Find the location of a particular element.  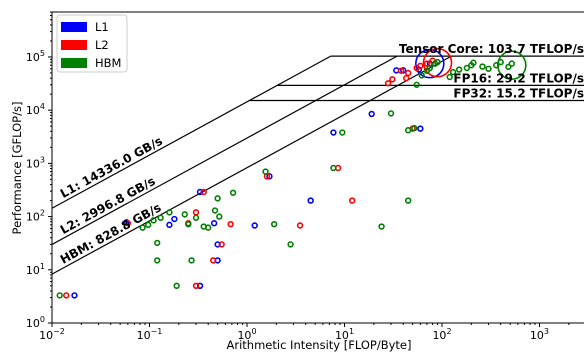

x-tick-label: 10² is located at coordinates (441, 334).